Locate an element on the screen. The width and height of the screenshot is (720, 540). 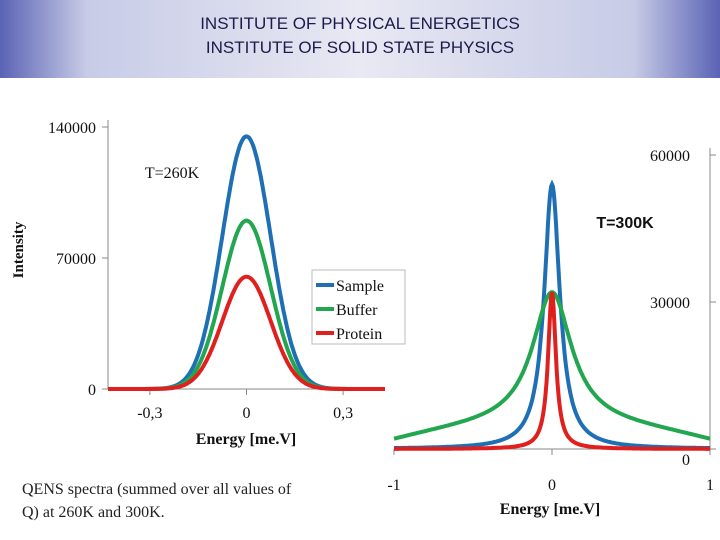
chart2-x-tick-label: -1 is located at coordinates (393, 485).